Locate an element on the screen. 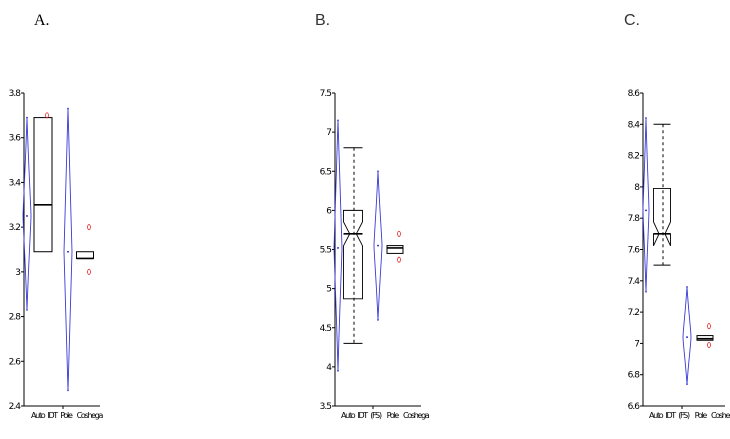 This screenshot has height=439, width=730. y-tick-label: 3.5 is located at coordinates (326, 407).